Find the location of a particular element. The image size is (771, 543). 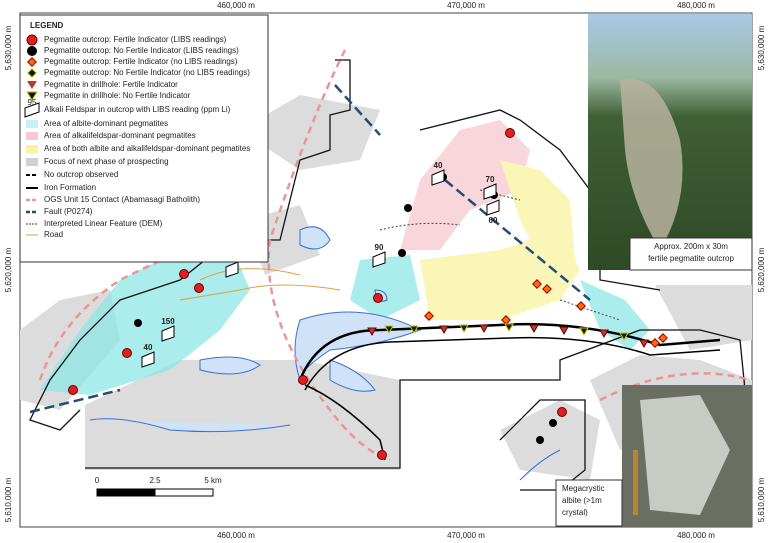

photo-outcrop is located at coordinates (670, 142).